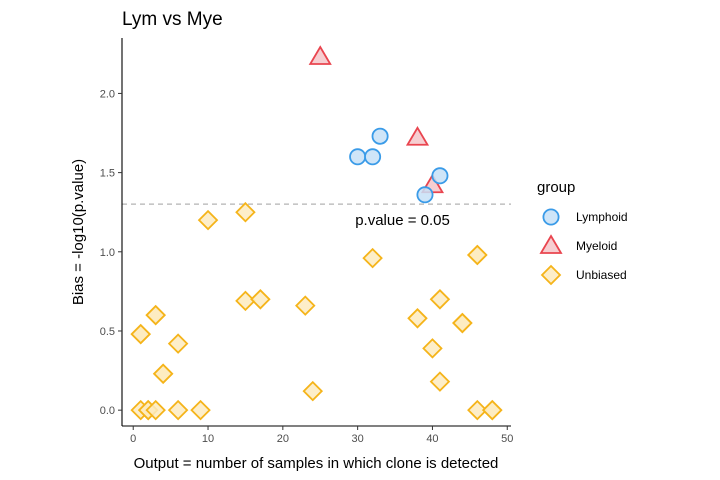  What do you see at coordinates (582, 232) in the screenshot?
I see `legend: group Lymphoid Myeloid Unbiased` at bounding box center [582, 232].